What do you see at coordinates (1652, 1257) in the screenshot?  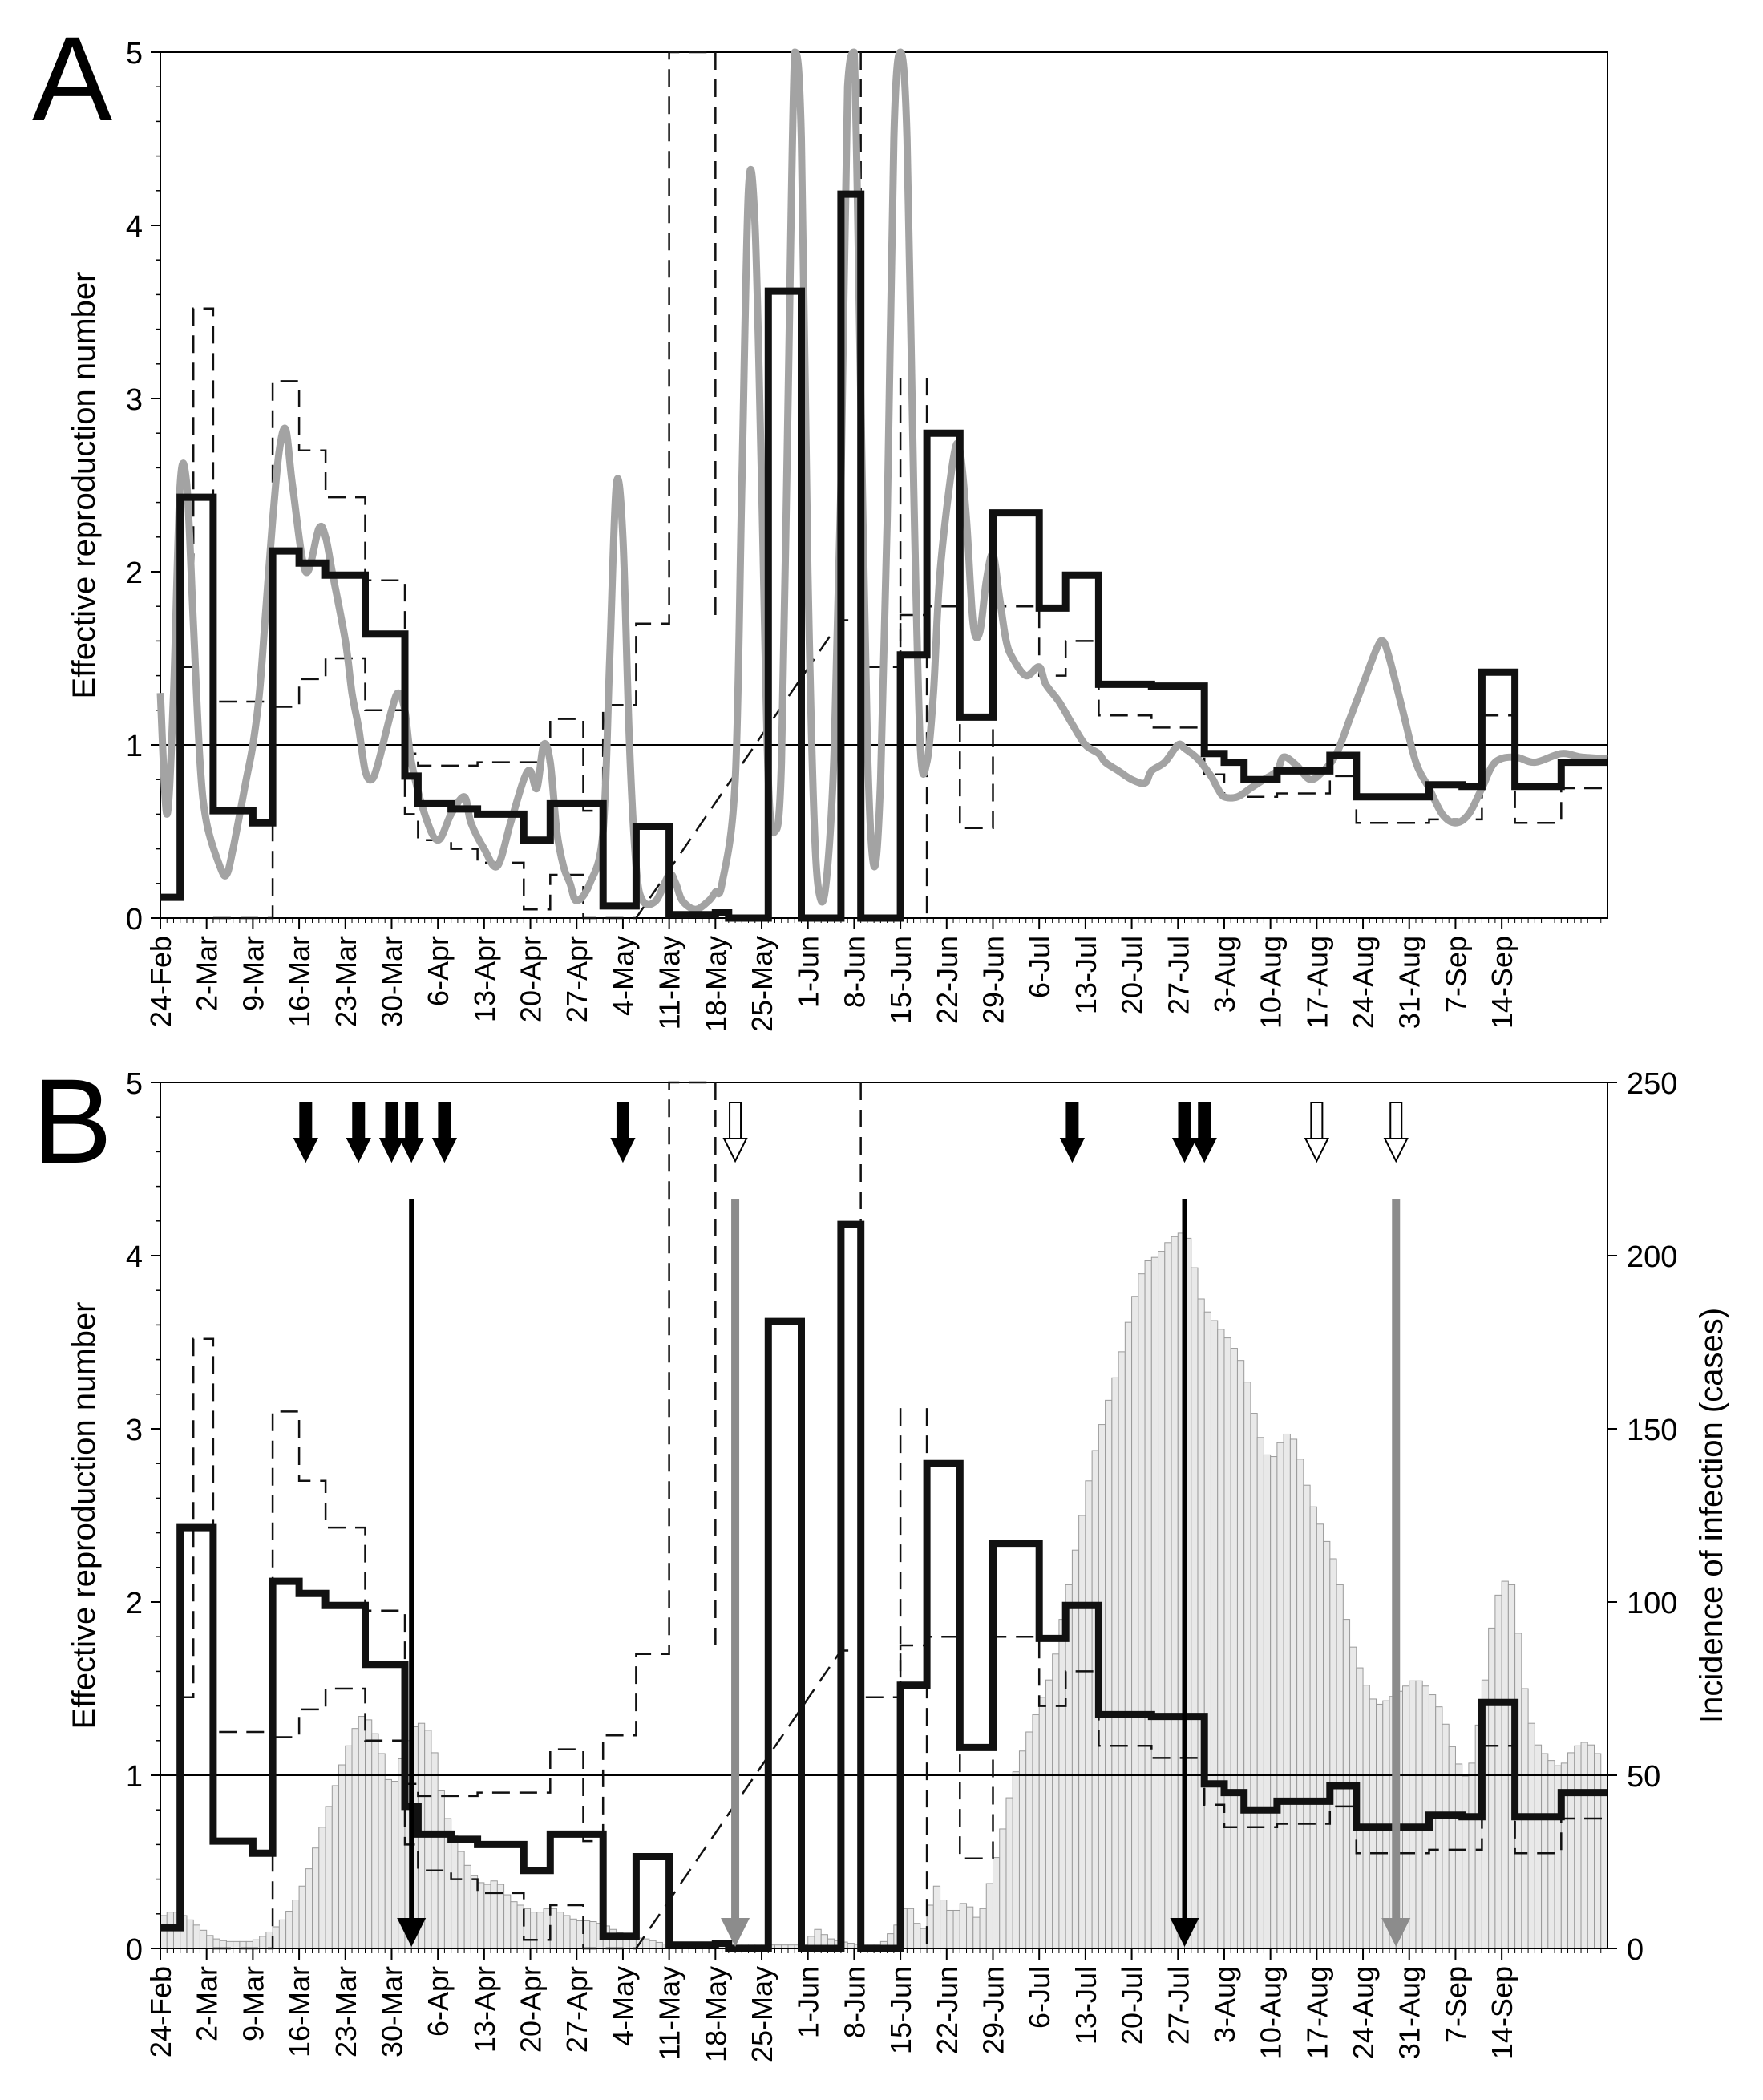 I see `right-y-tick-label: 200` at bounding box center [1652, 1257].